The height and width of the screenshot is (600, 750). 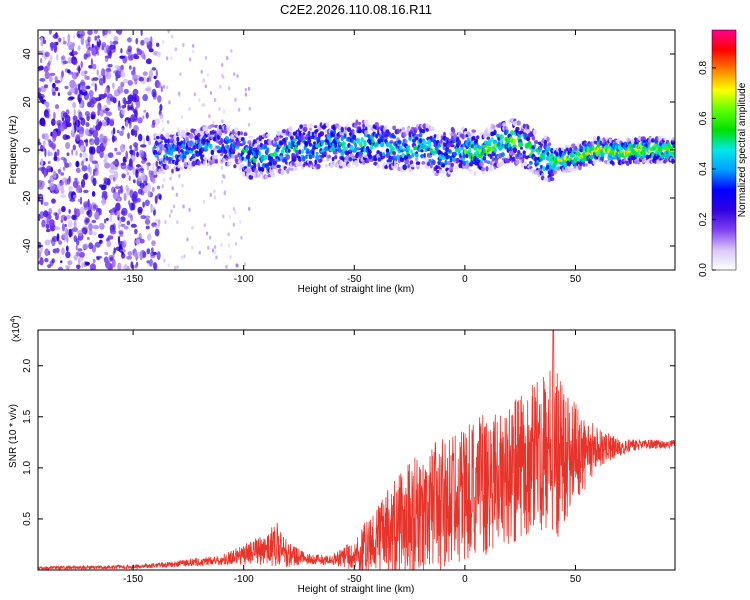 What do you see at coordinates (724, 150) in the screenshot?
I see `colorbar-gradient` at bounding box center [724, 150].